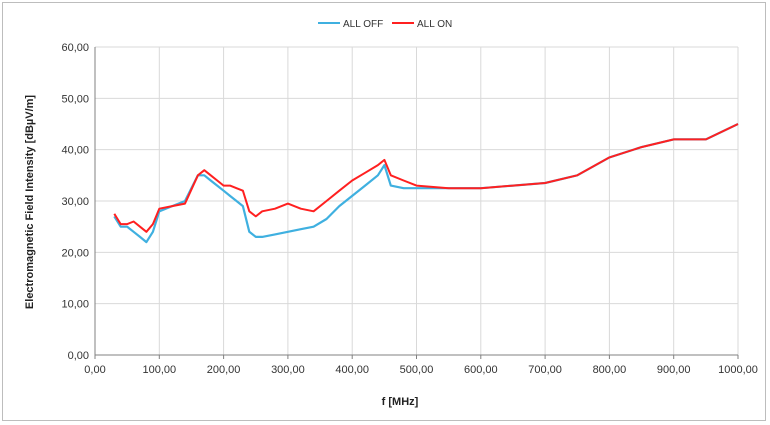 This screenshot has height=425, width=770. I want to click on y-tick-labels: 0,00 10,00 20,00 30,00 40,00 50,00 60,00, so click(75, 202).